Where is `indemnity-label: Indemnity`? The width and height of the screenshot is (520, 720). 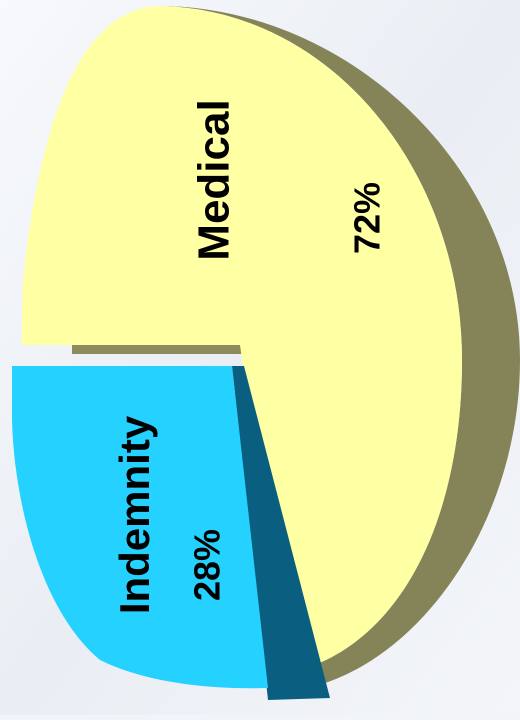
indemnity-label: Indemnity is located at coordinates (134, 514).